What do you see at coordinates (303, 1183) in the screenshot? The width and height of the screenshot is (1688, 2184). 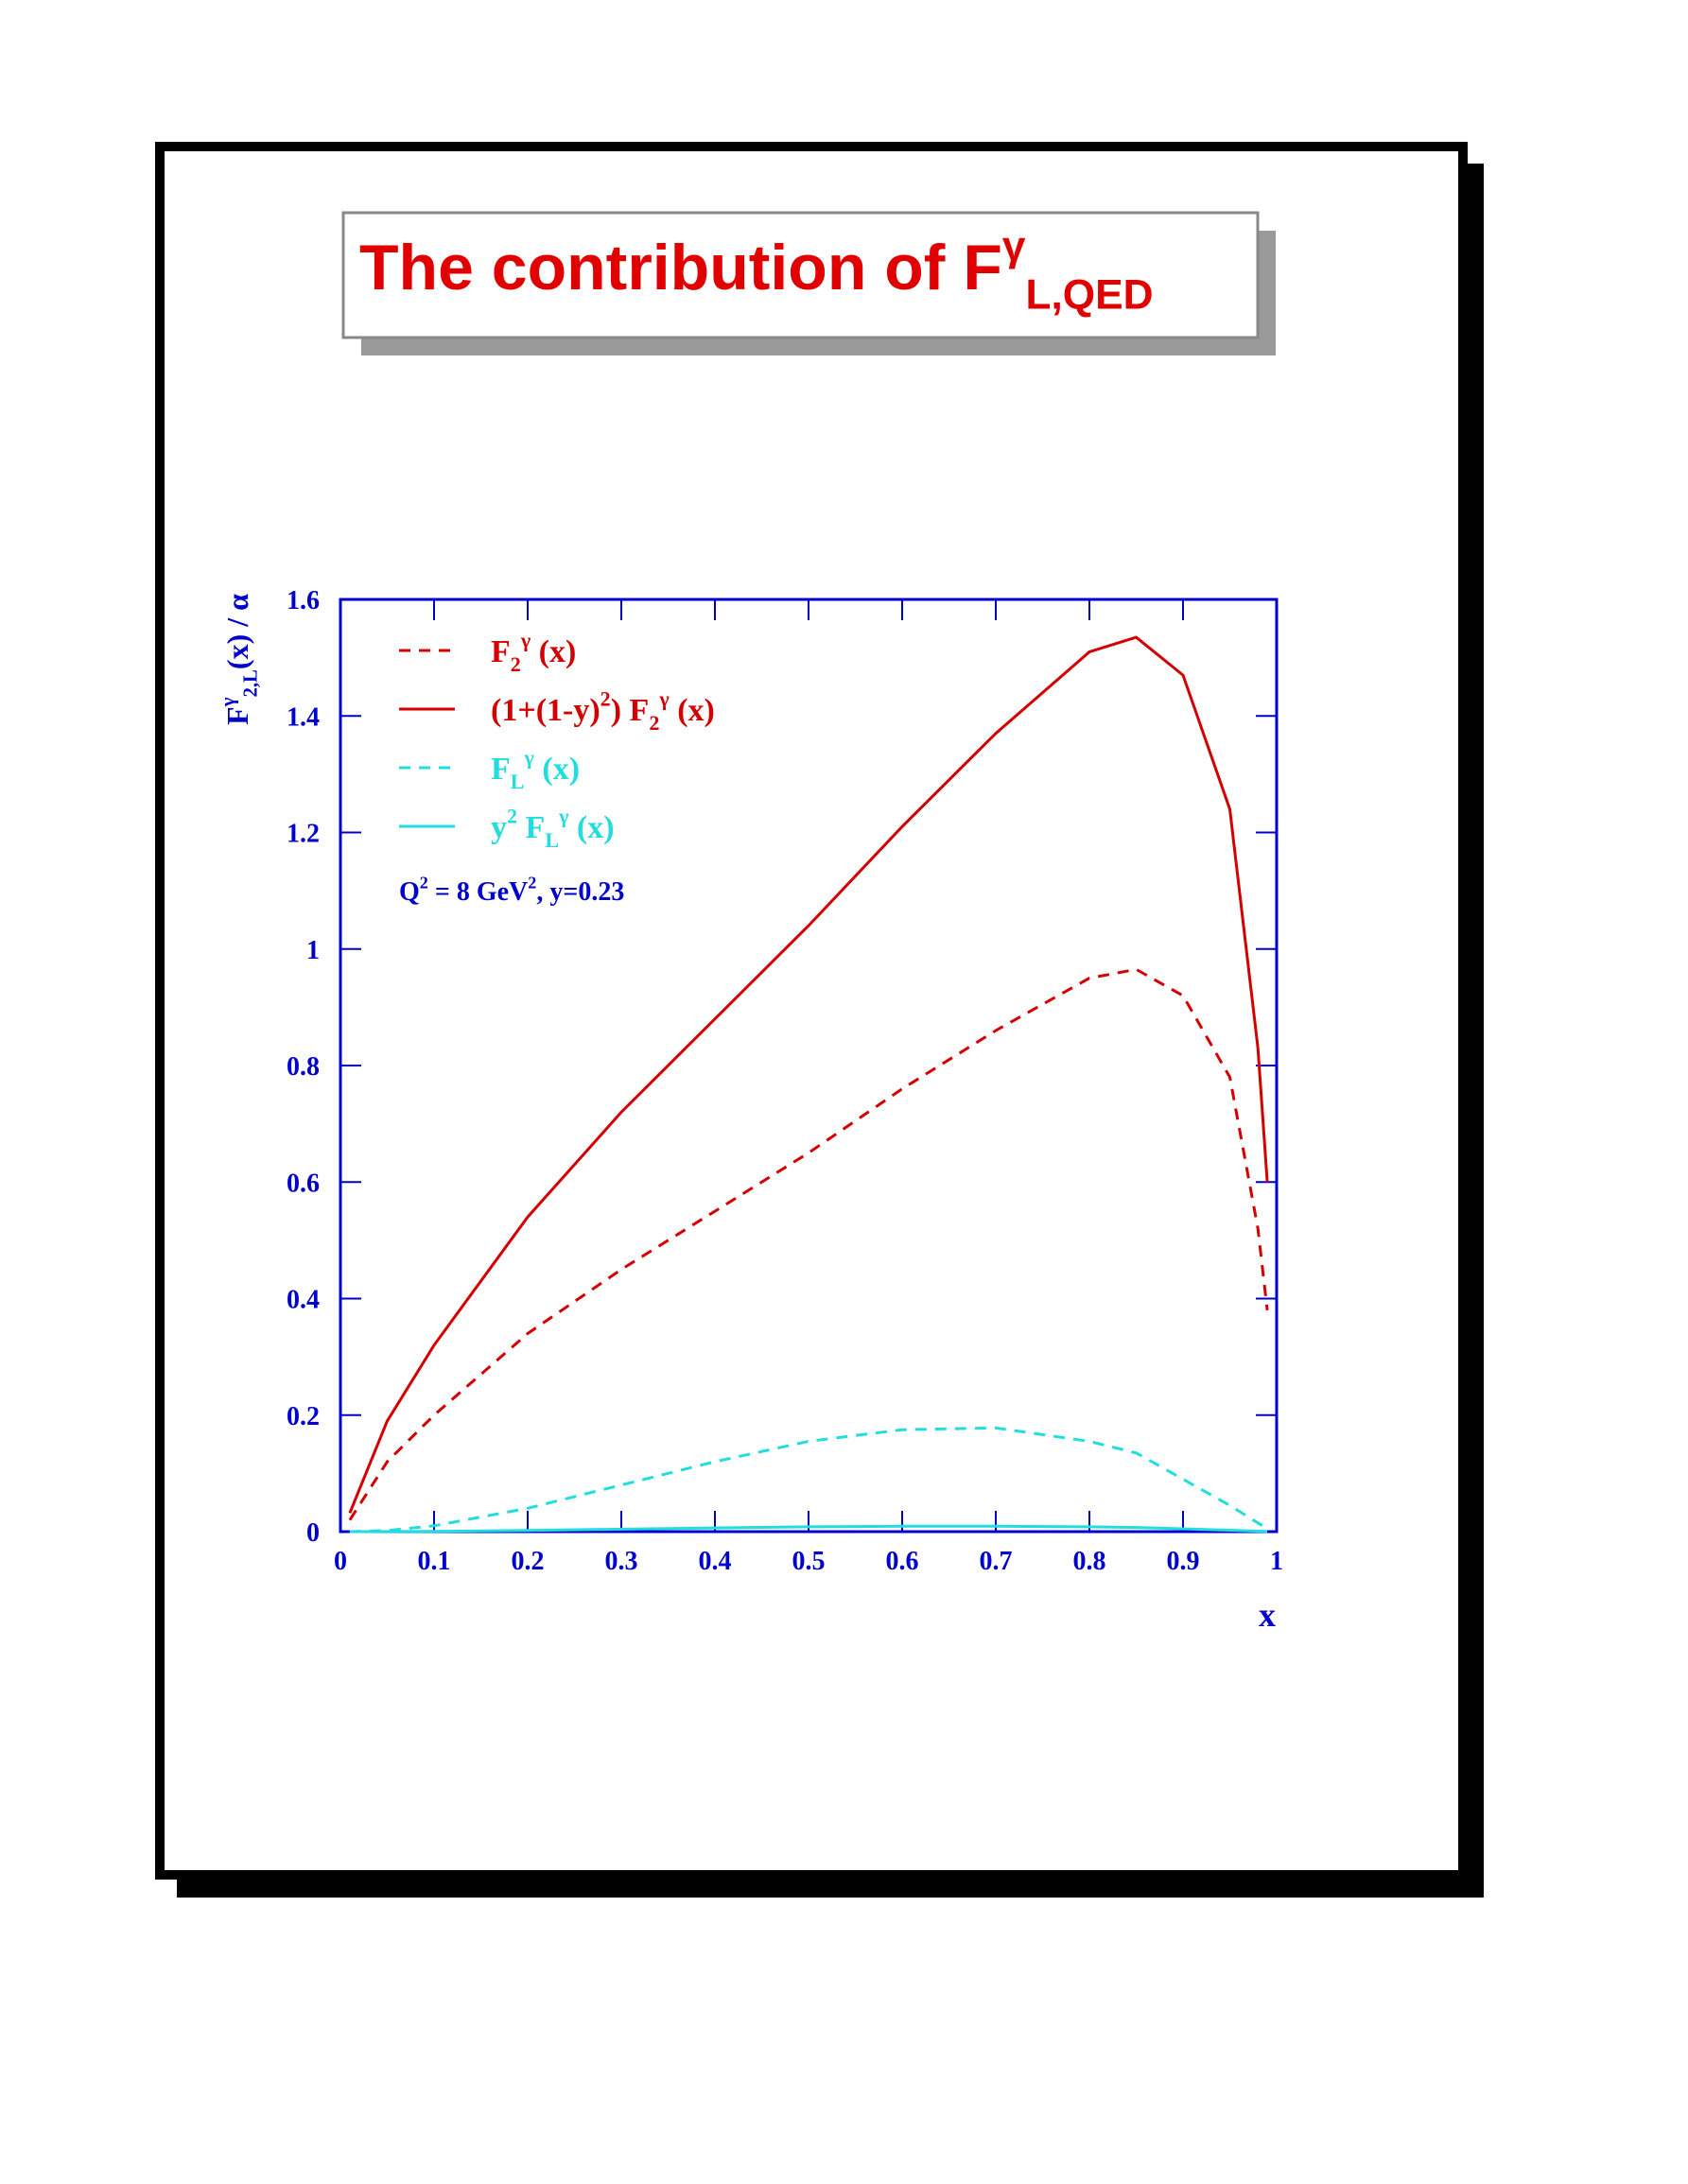 I see `y-tick-label: 0.6` at bounding box center [303, 1183].